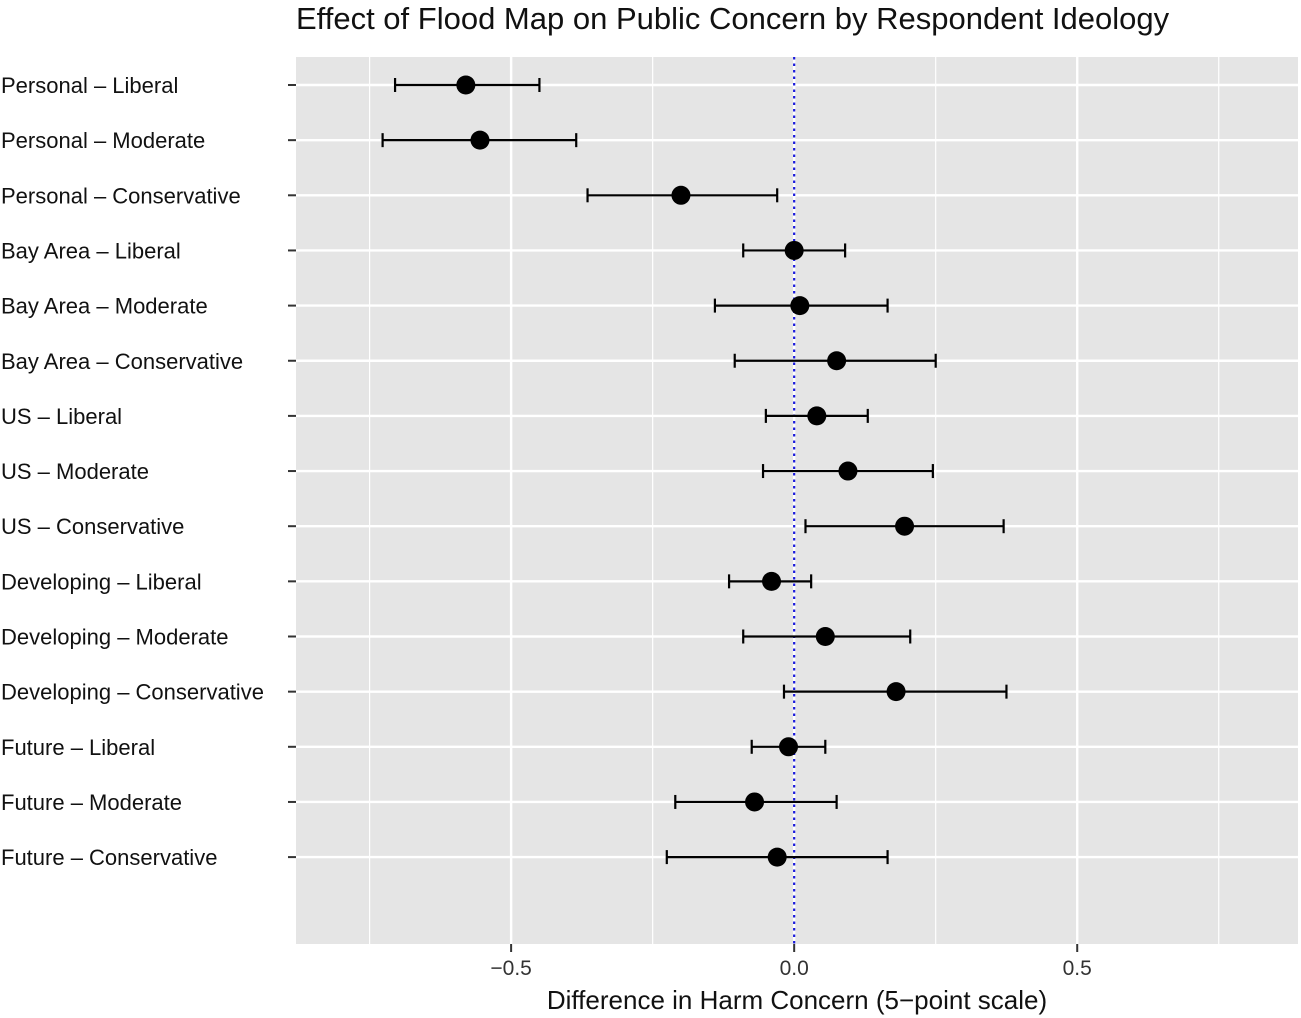 The width and height of the screenshot is (1301, 1018). What do you see at coordinates (104, 306) in the screenshot?
I see `y-tick-label: Bay Area – Moderate` at bounding box center [104, 306].